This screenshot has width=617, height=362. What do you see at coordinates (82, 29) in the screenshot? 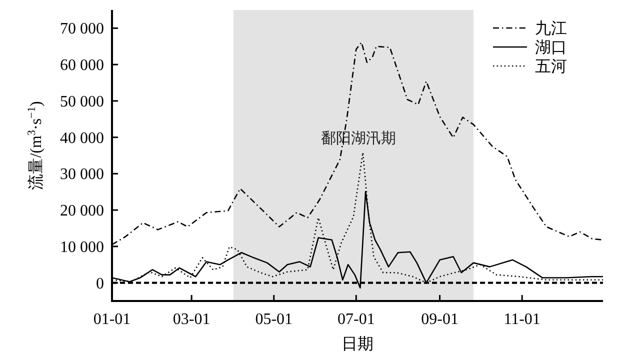
I see `y-tick-label: 70 000` at bounding box center [82, 29].